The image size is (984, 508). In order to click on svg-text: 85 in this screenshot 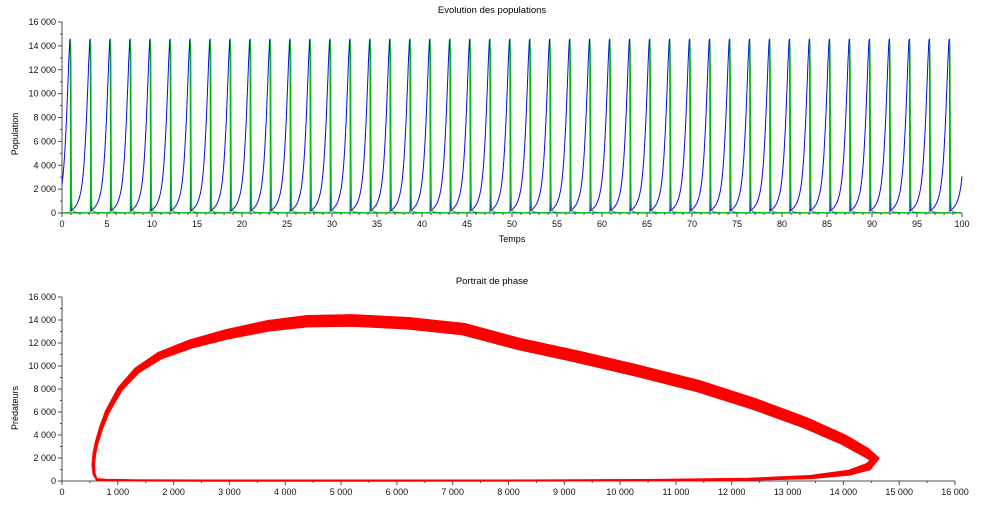, I will do `click(827, 224)`.